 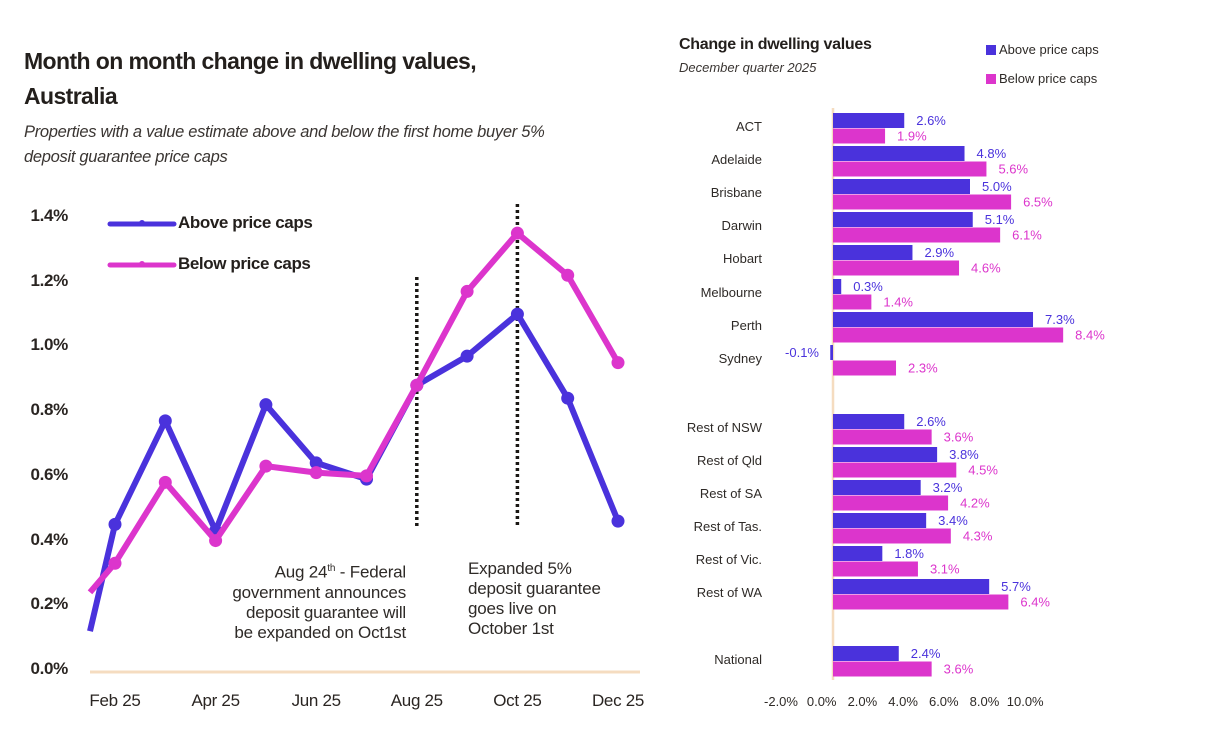 I want to click on bar-value-label: 1.4%, so click(x=898, y=302).